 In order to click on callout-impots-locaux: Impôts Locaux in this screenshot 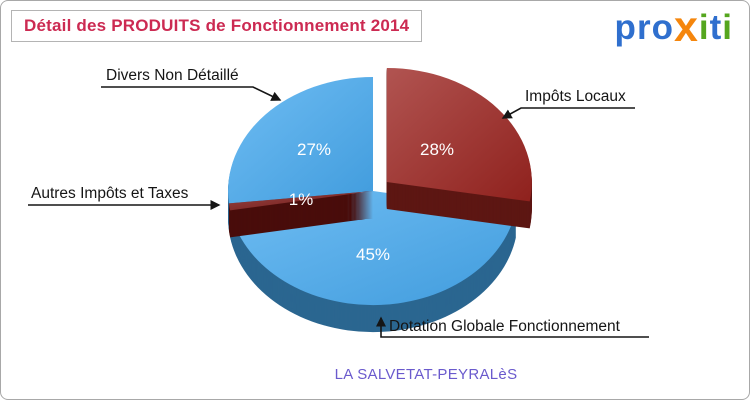, I will do `click(568, 103)`.